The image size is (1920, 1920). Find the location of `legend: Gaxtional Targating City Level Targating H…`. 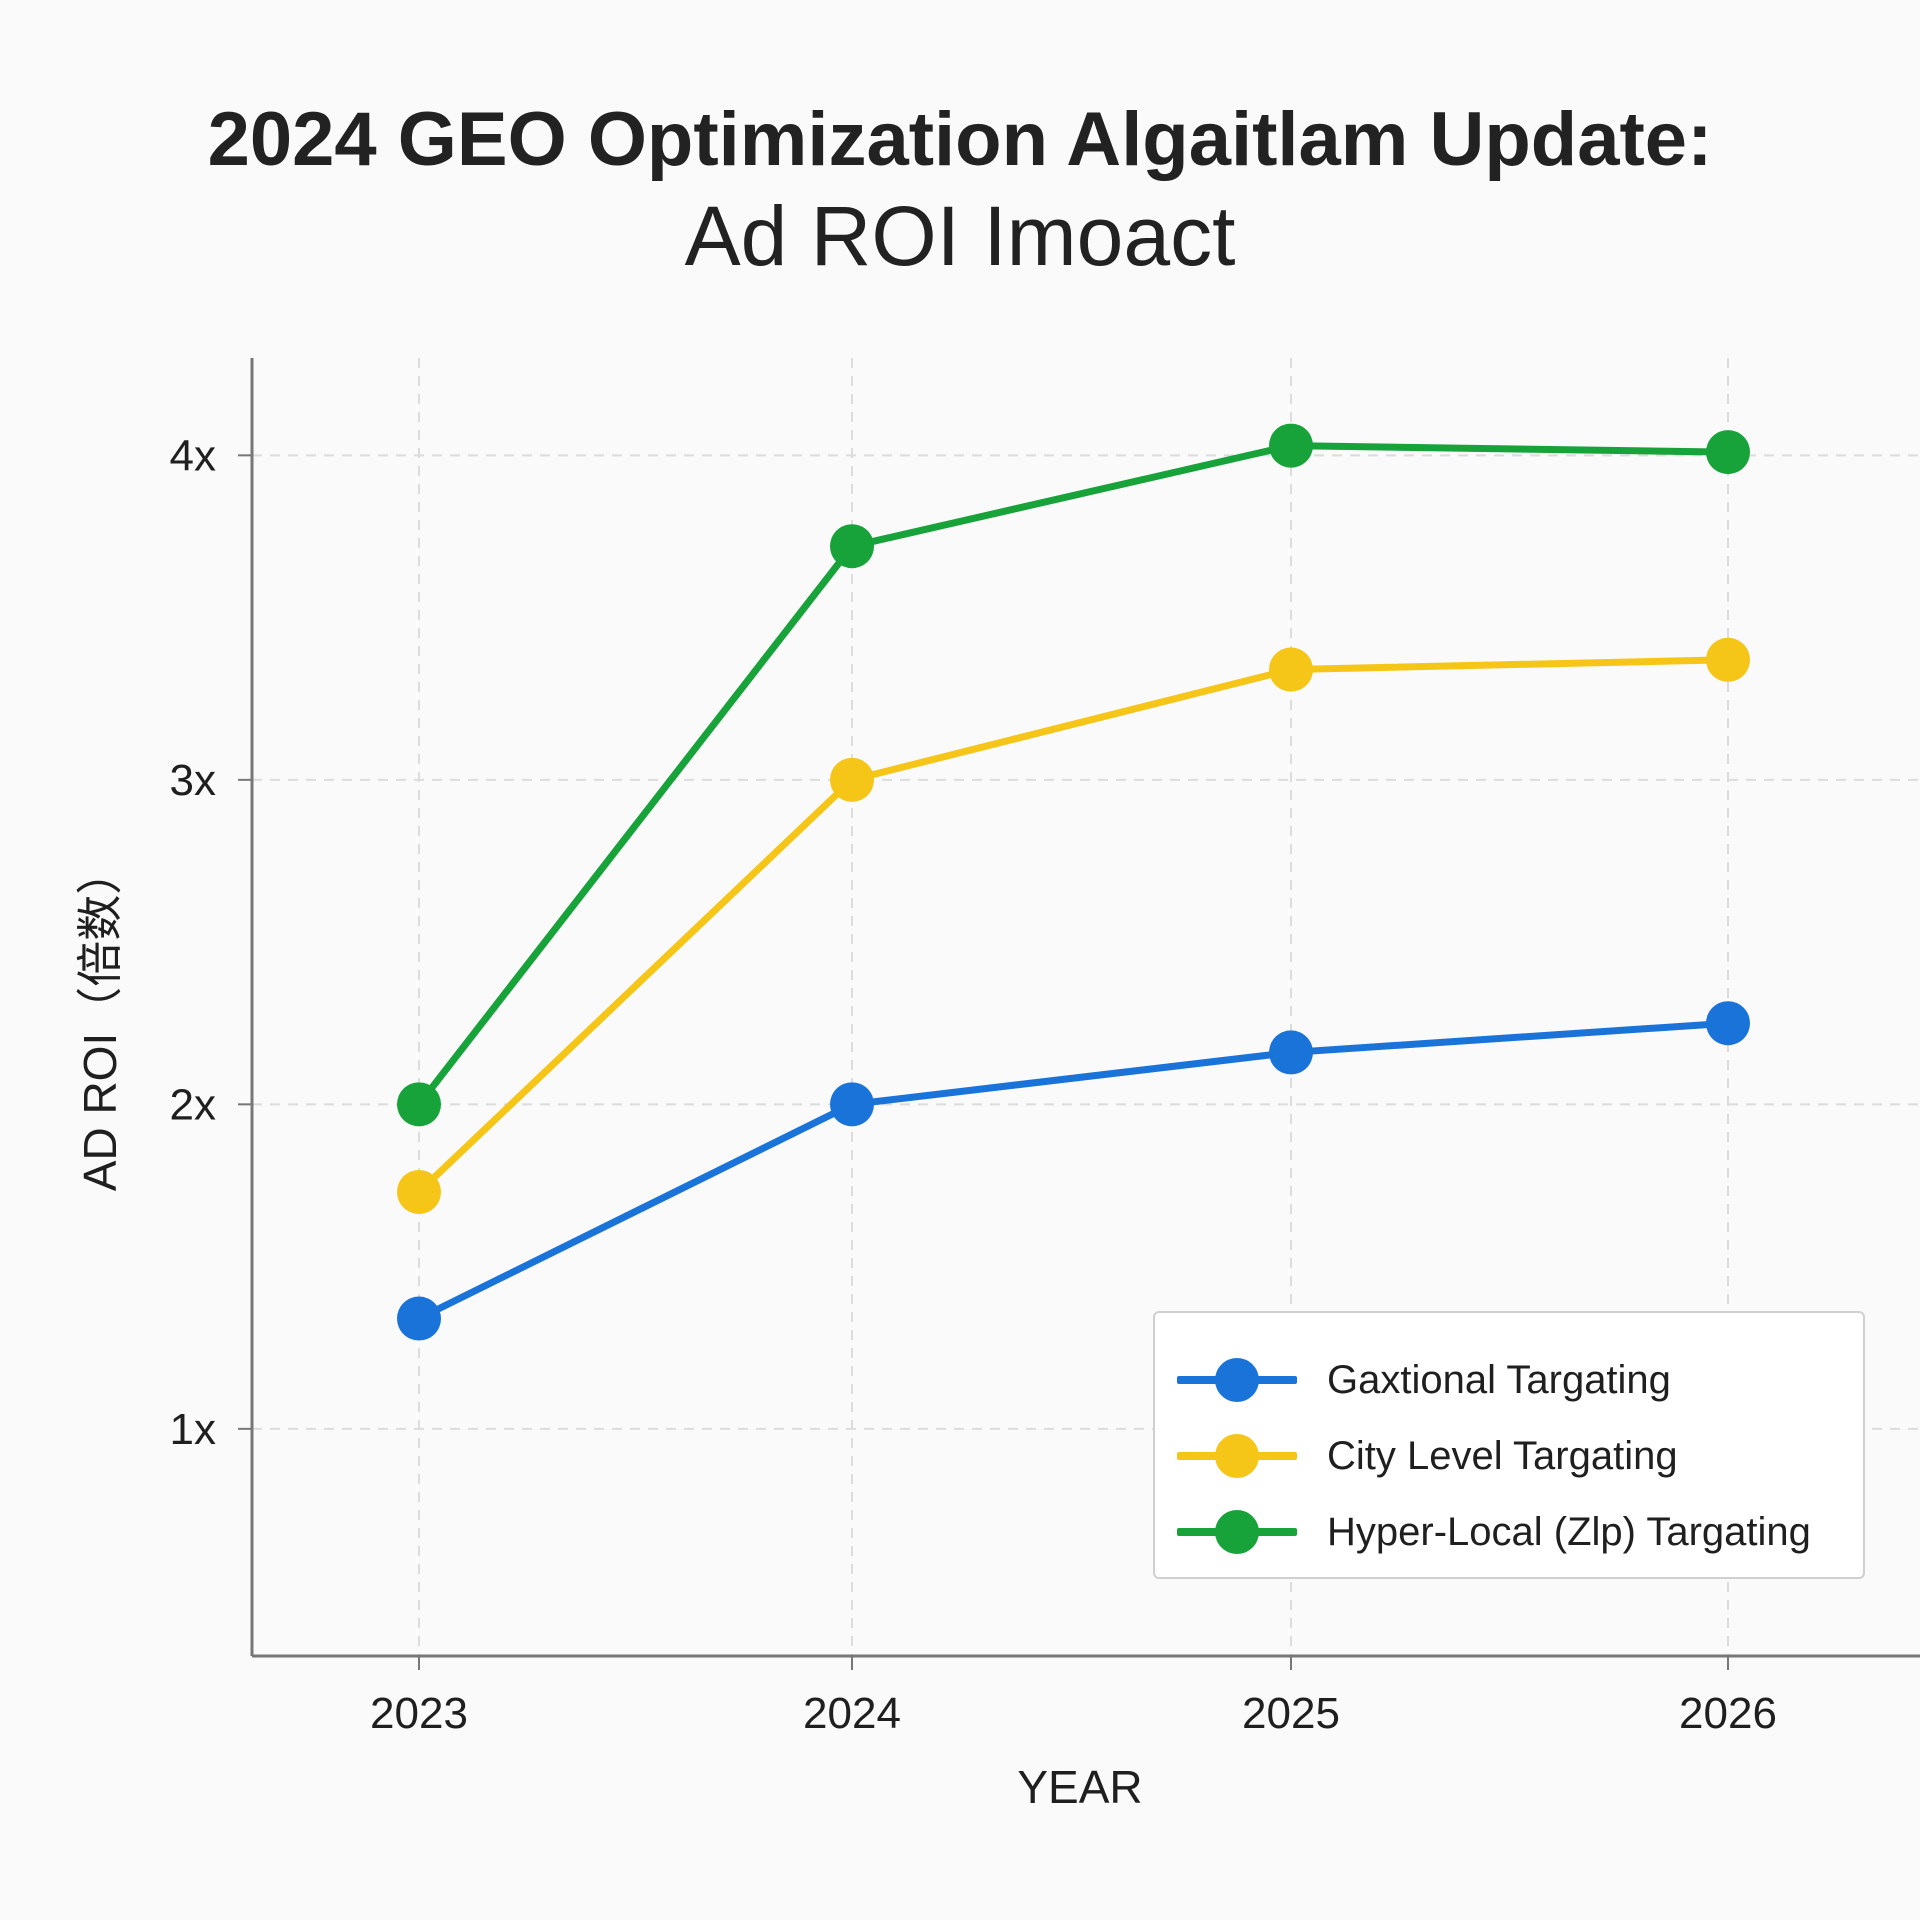

legend: Gaxtional Targating City Level Targating H… is located at coordinates (1509, 1445).